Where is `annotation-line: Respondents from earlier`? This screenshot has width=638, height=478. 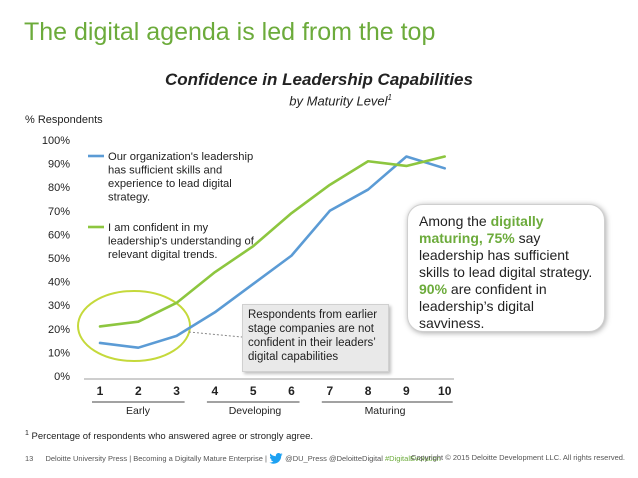 annotation-line: Respondents from earlier is located at coordinates (313, 315).